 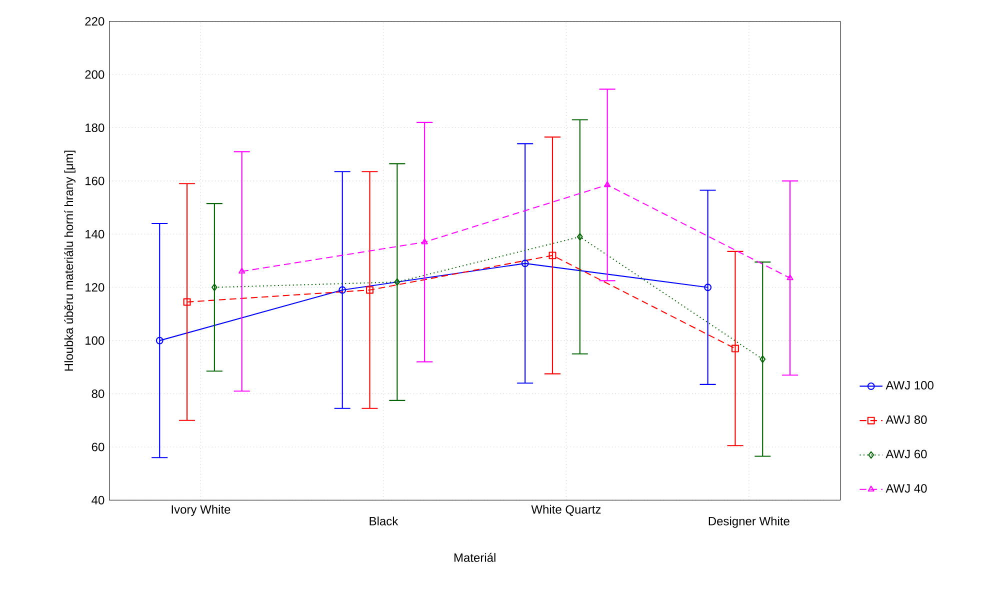 What do you see at coordinates (201, 510) in the screenshot?
I see `x-tick-label: Ivory White` at bounding box center [201, 510].